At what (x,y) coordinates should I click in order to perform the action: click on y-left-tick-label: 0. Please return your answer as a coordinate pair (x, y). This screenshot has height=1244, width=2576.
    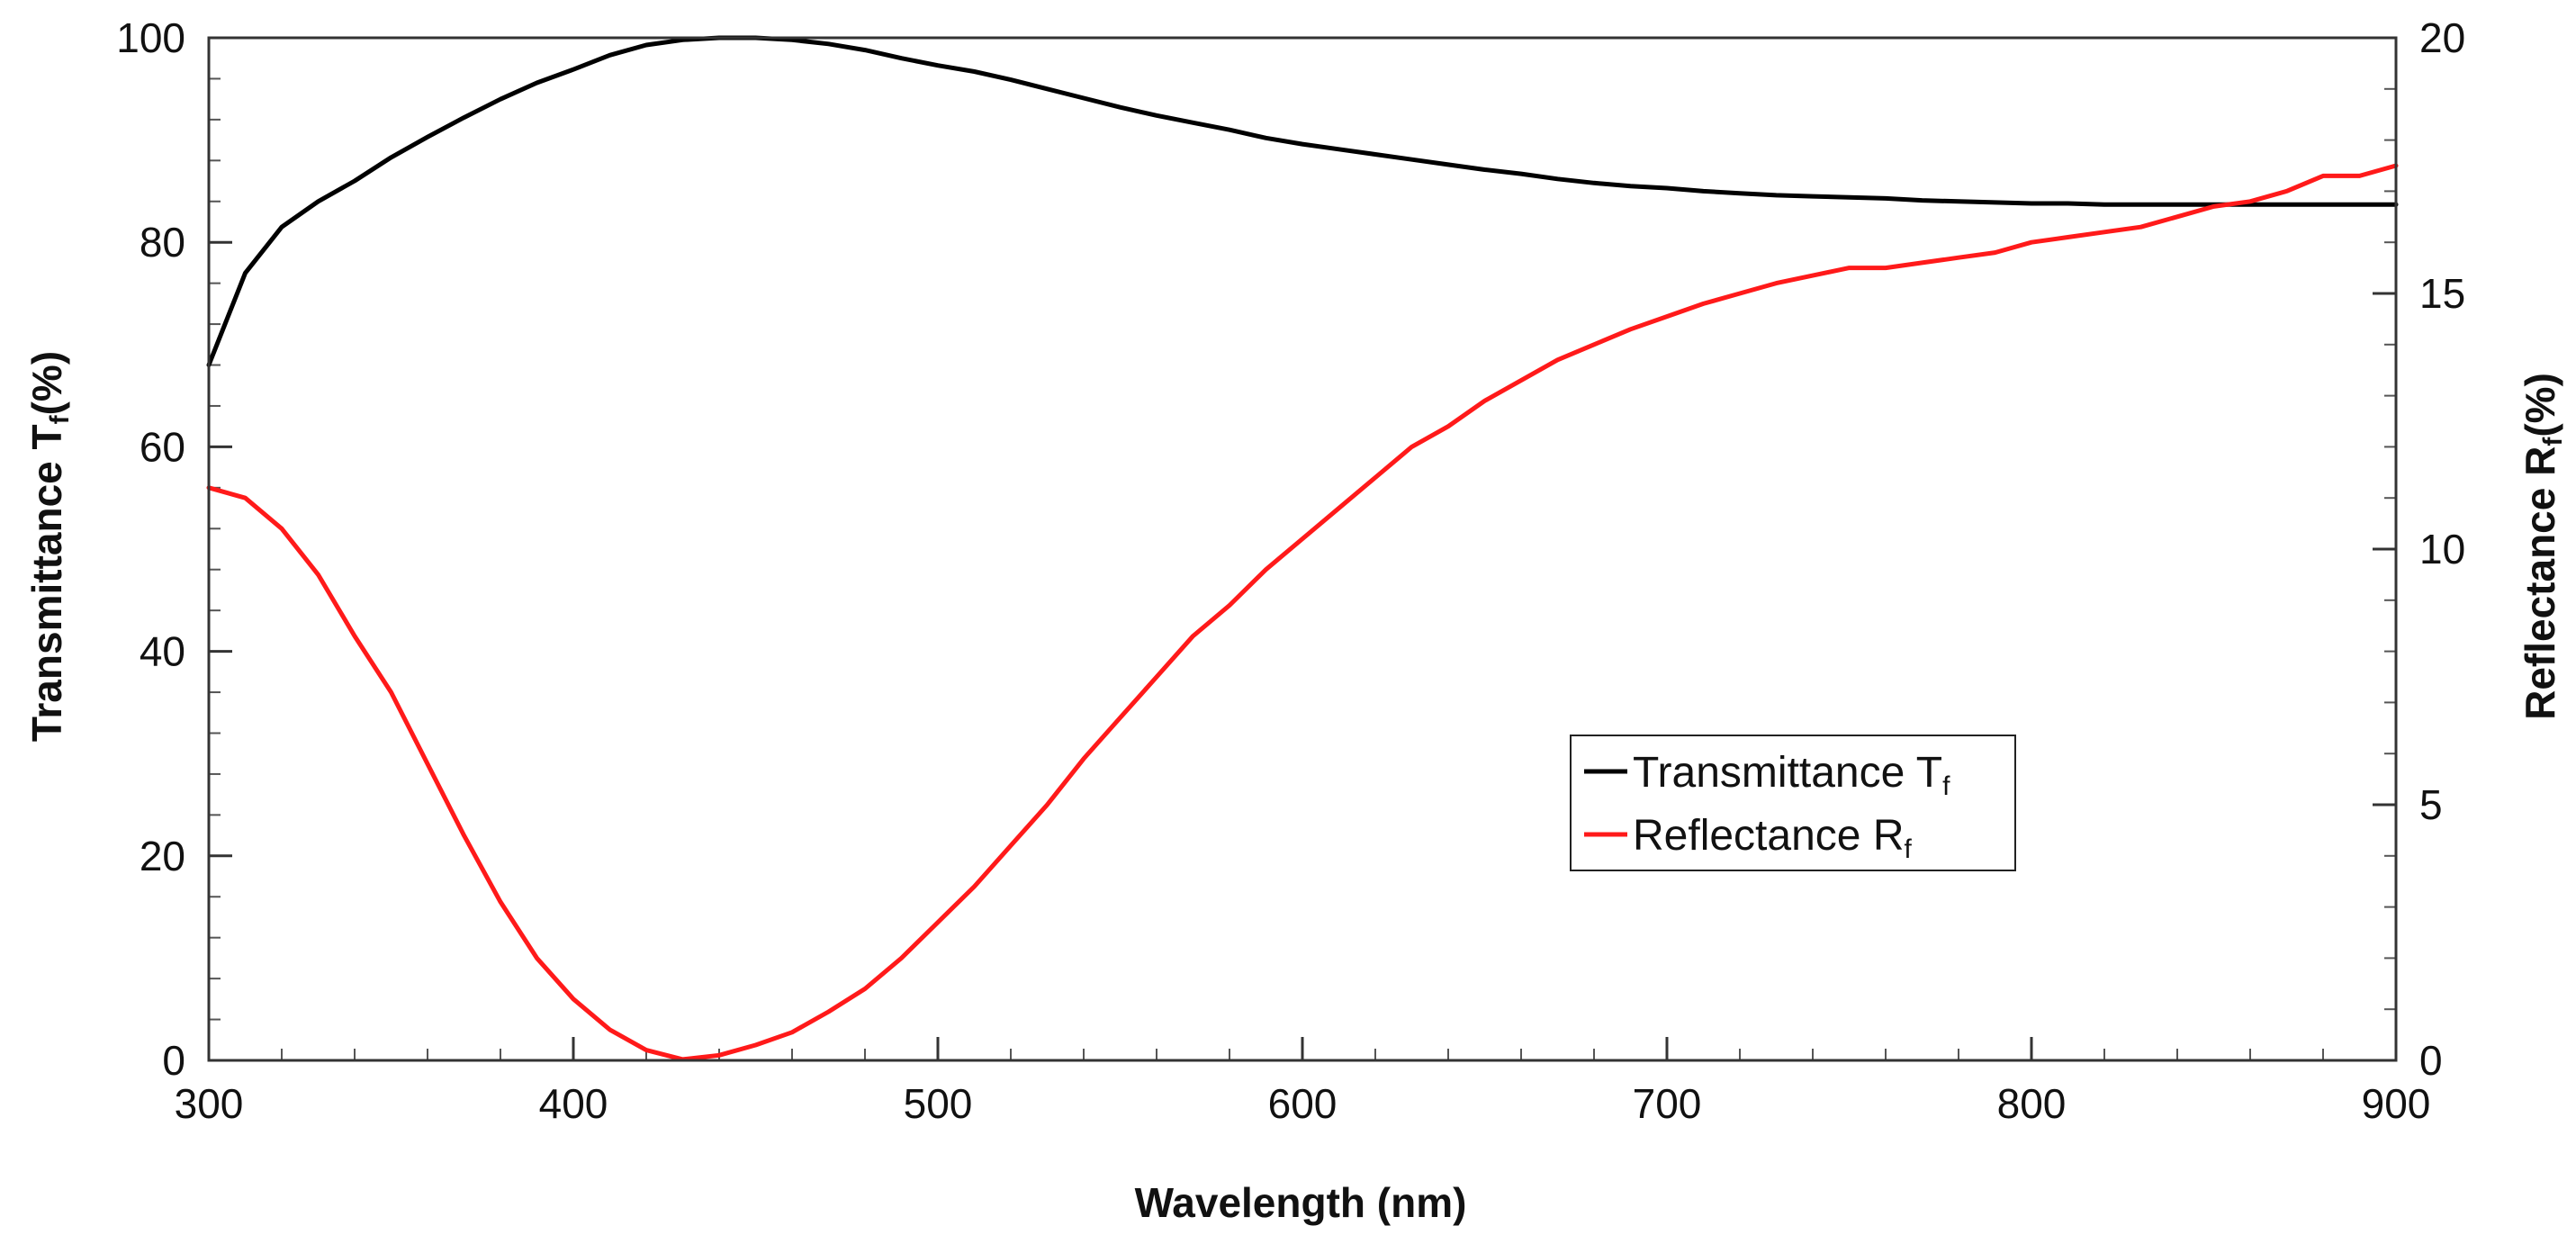
    Looking at the image, I should click on (173, 1060).